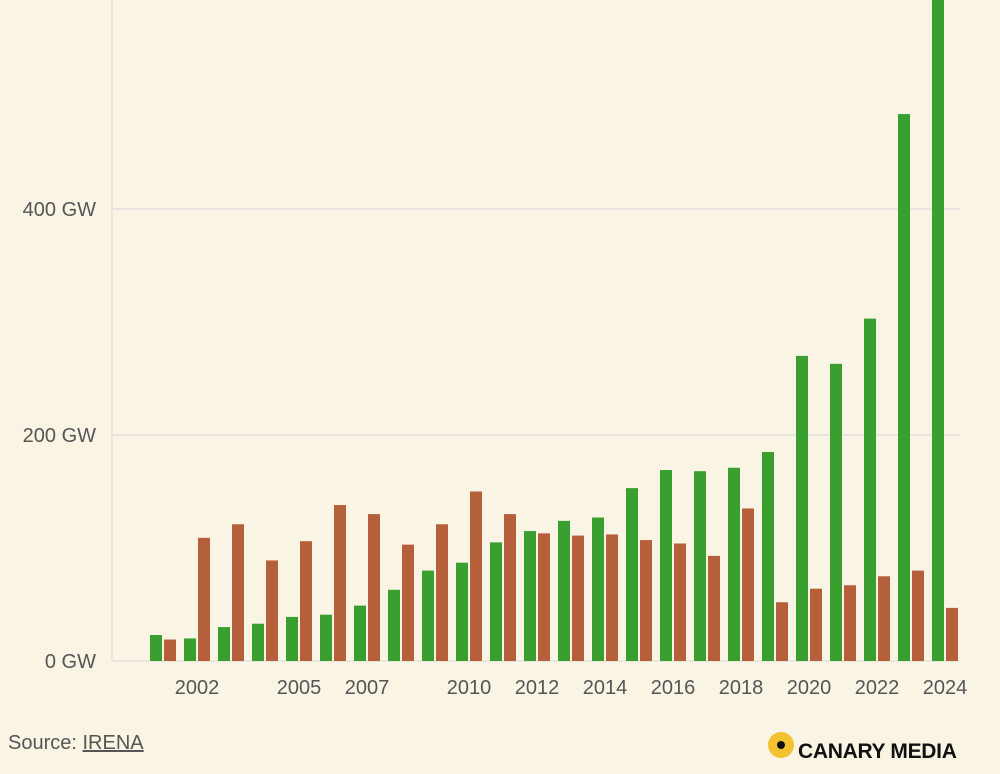  Describe the element at coordinates (877, 688) in the screenshot. I see `x-tick-label: 2022` at that location.